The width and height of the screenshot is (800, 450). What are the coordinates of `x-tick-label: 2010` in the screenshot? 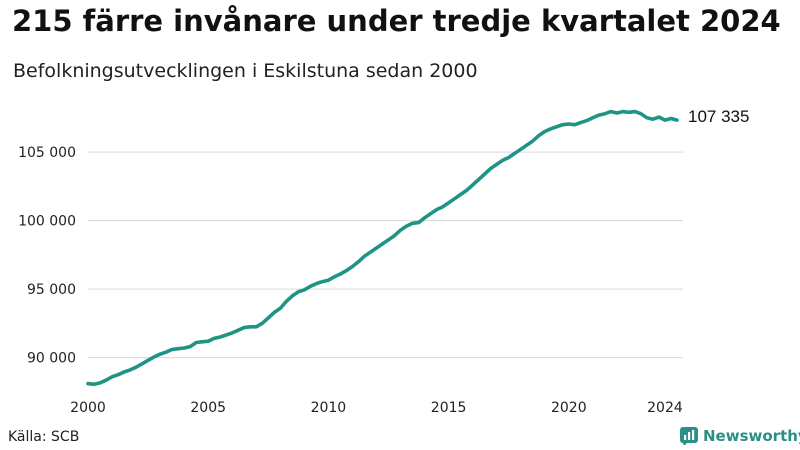 It's located at (329, 408).